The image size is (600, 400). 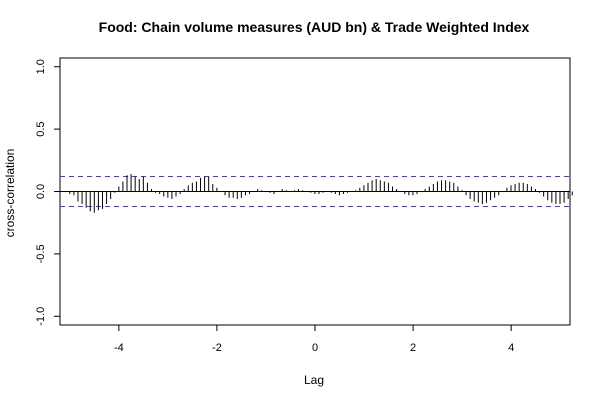 I want to click on x-axis: -4 -2 0 2 4, so click(x=314, y=339).